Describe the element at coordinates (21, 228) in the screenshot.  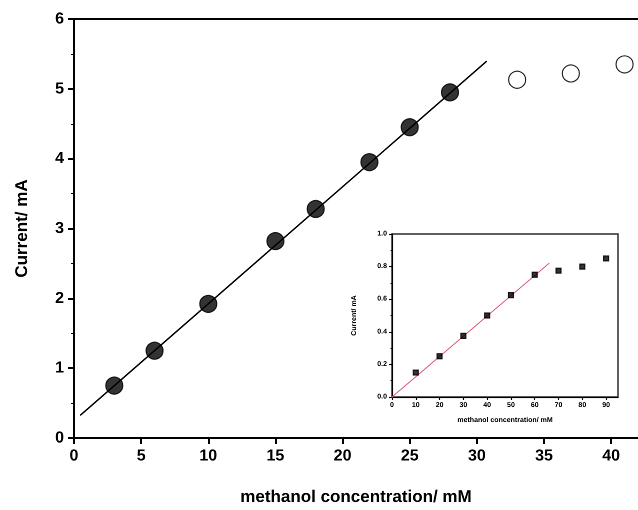
I see `y-axis-title: Current/ mA` at that location.